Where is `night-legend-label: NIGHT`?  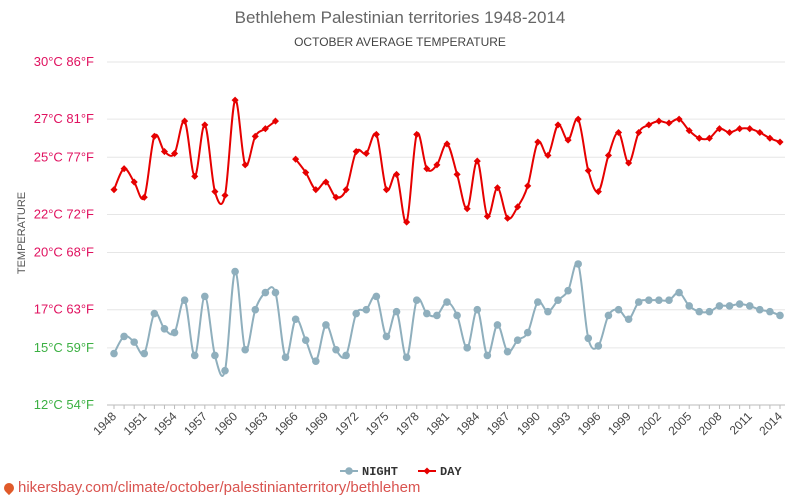
night-legend-label: NIGHT is located at coordinates (380, 472).